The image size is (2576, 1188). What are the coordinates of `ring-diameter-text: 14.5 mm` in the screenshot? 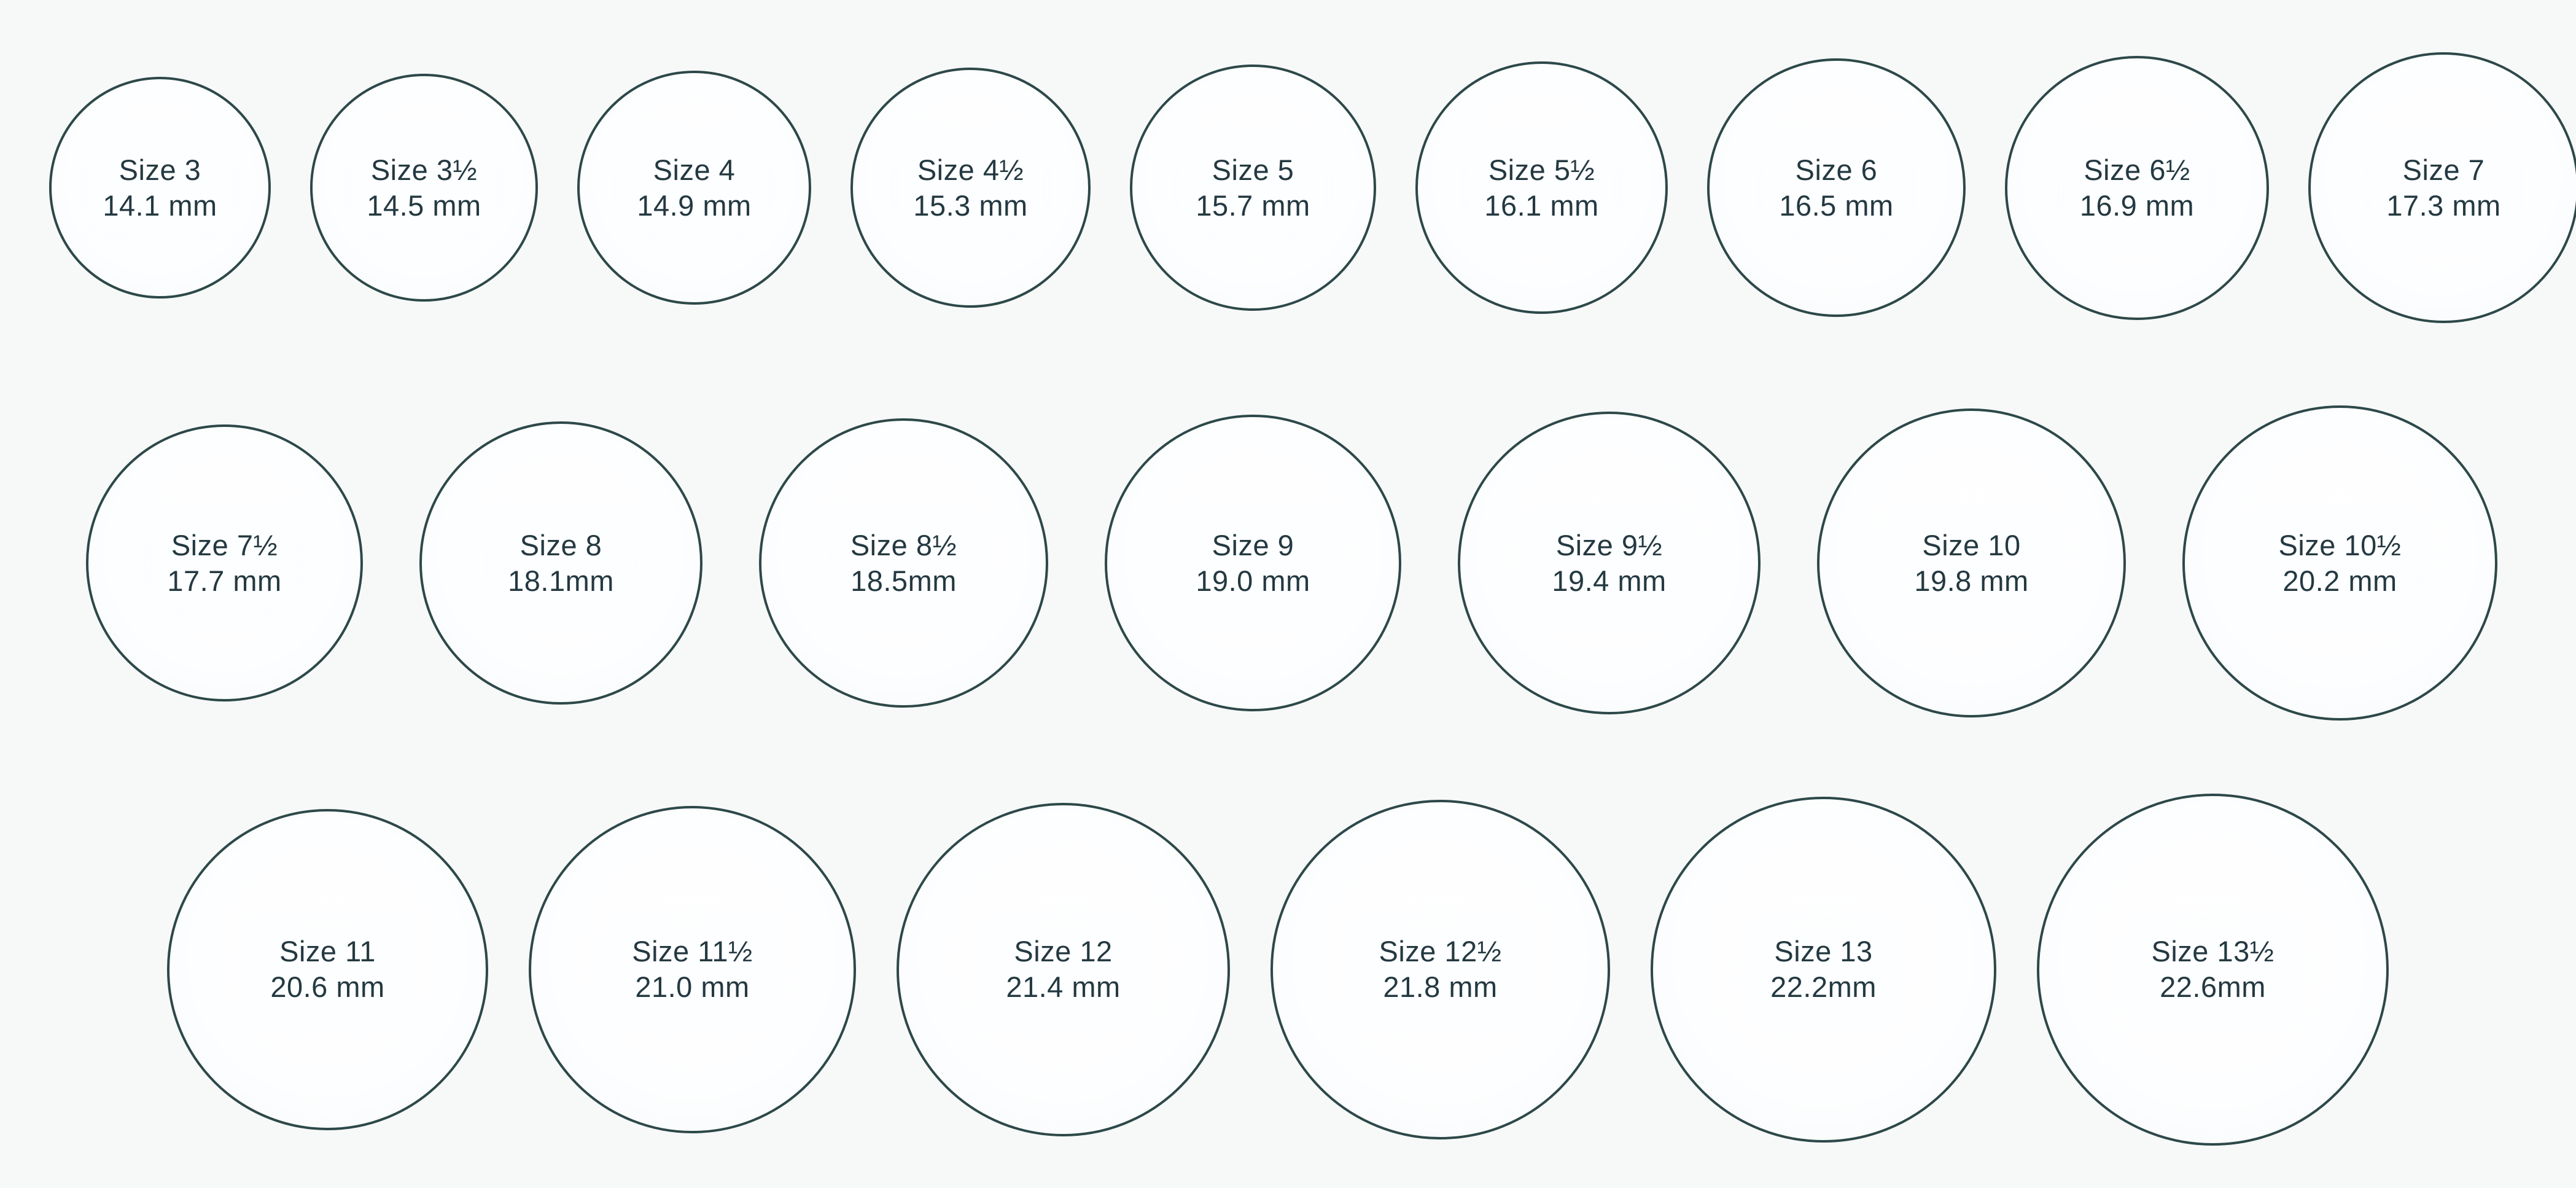 It's located at (424, 206).